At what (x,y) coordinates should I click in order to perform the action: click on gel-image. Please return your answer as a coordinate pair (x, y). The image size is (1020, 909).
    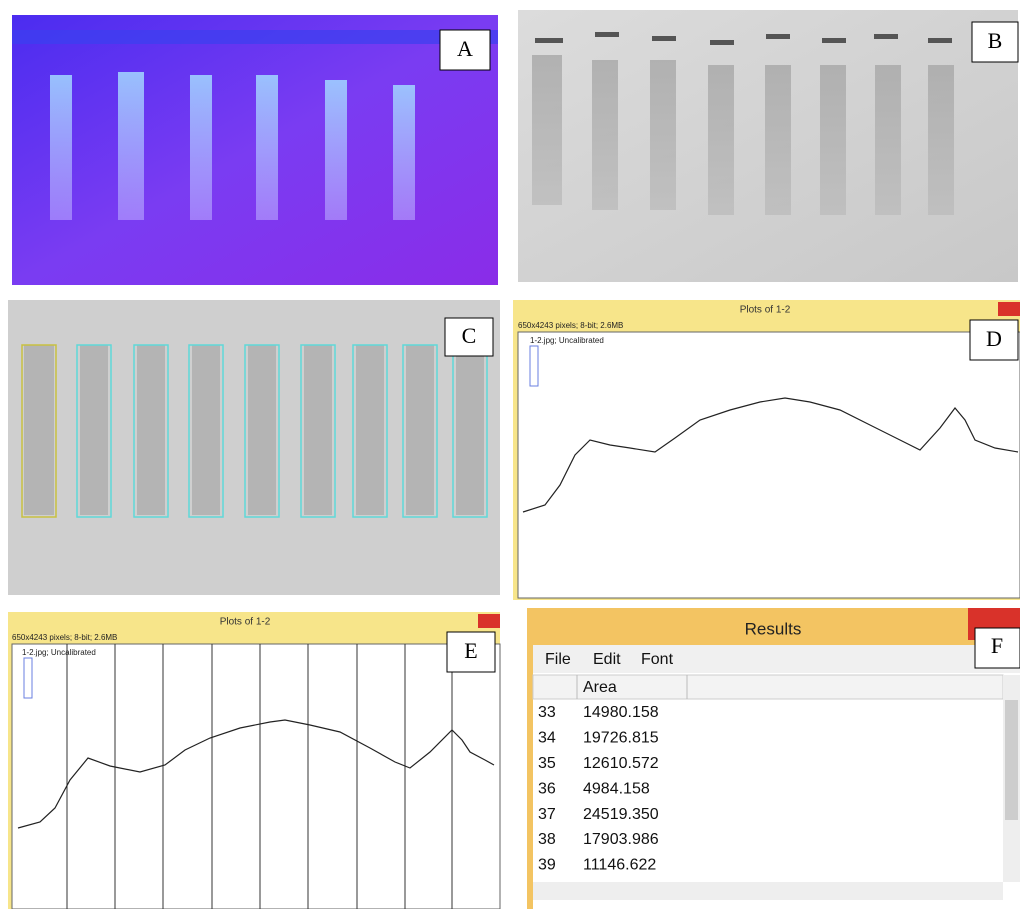
    Looking at the image, I should click on (255, 150).